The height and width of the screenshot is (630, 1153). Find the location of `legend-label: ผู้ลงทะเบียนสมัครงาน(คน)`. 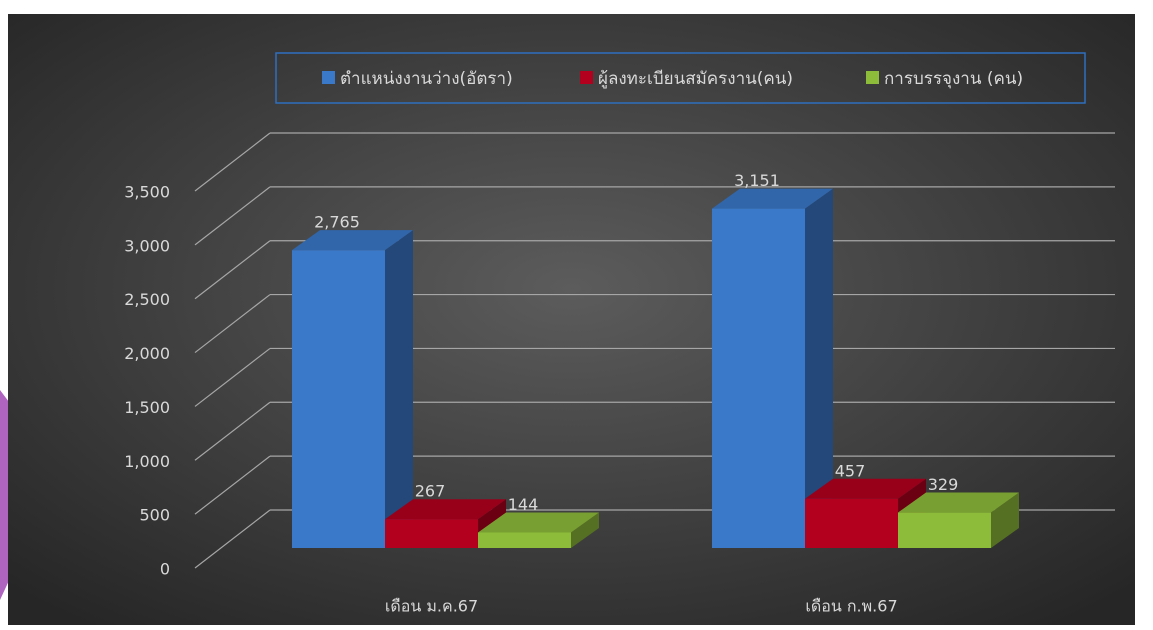

legend-label: ผู้ลงทะเบียนสมัครงาน(คน) is located at coordinates (695, 79).